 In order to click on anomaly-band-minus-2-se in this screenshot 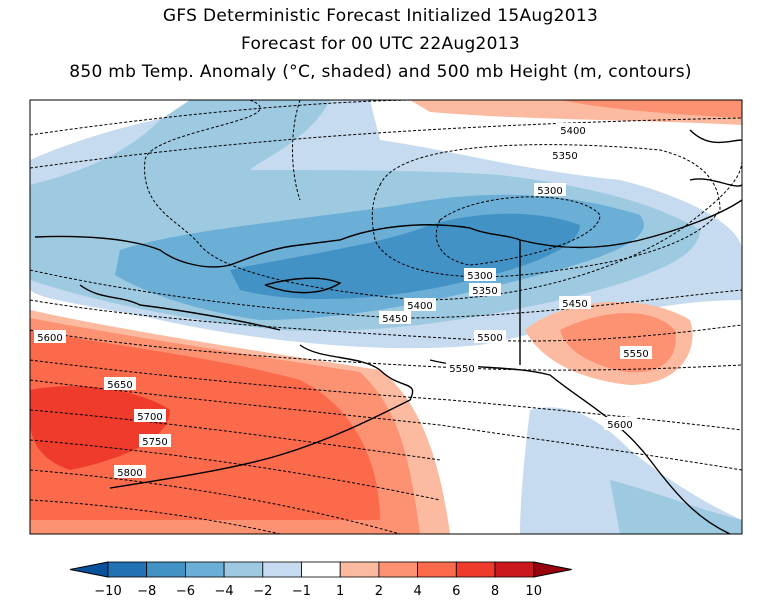, I will do `click(676, 507)`.